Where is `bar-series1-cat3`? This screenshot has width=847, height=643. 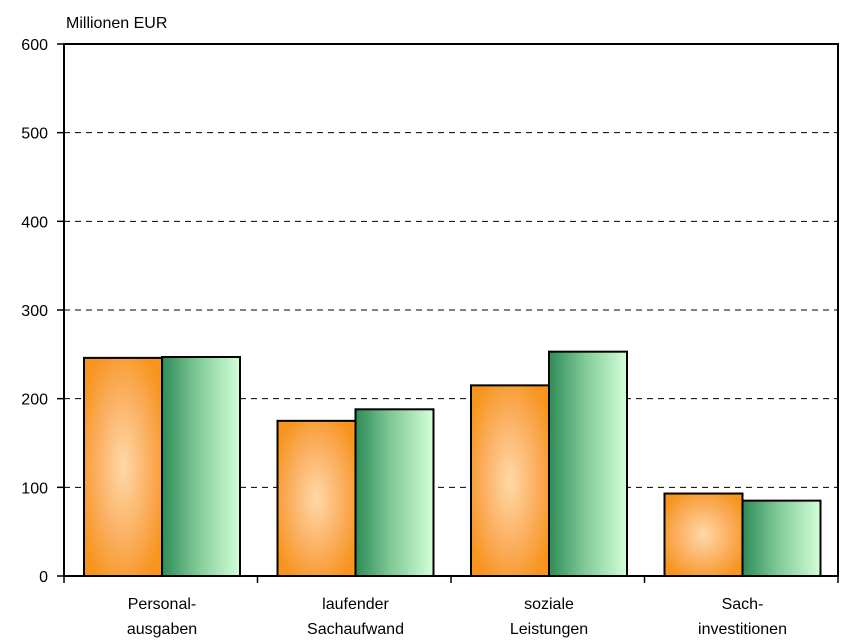 bar-series1-cat3 is located at coordinates (510, 480).